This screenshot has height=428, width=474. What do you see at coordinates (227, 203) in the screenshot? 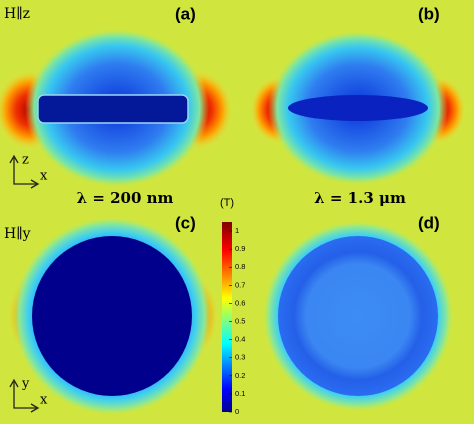
I see `colorbar-unit: (T)` at bounding box center [227, 203].